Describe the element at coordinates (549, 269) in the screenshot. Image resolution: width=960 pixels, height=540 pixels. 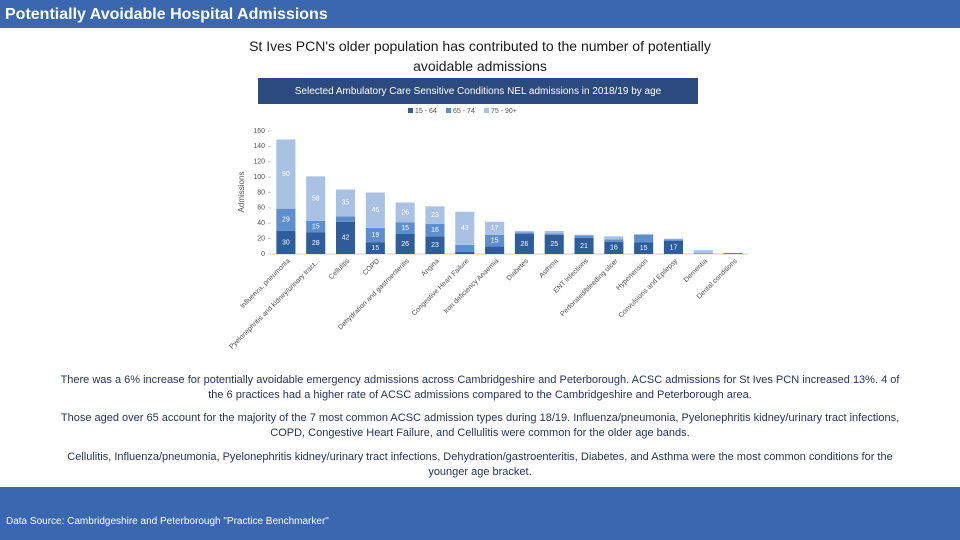
I see `x-tick-label: Asthma` at that location.